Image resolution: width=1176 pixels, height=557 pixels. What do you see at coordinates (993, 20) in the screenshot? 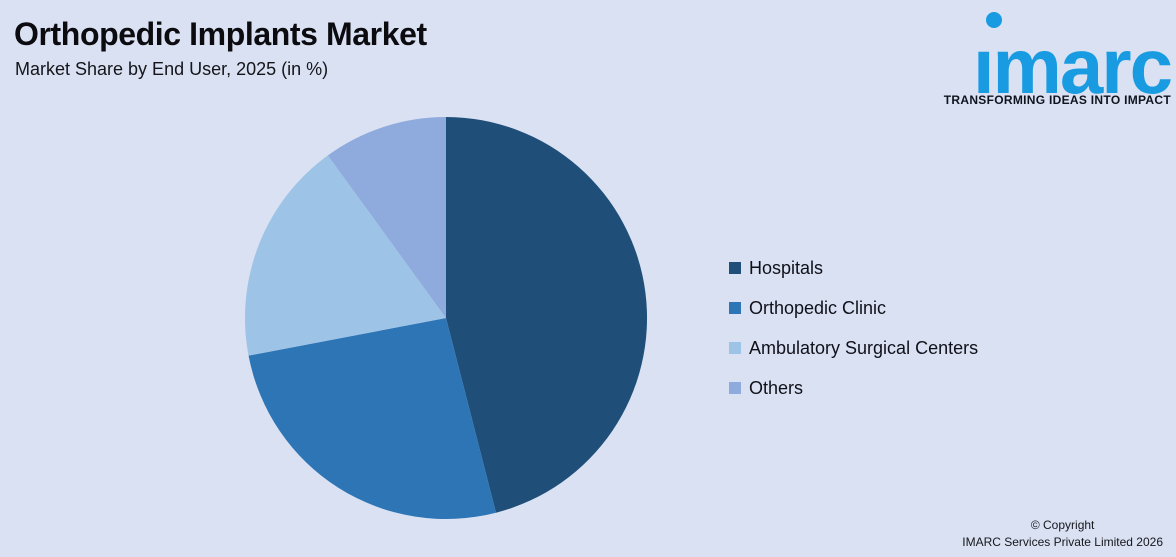
I see `logo-i-dot-icon` at bounding box center [993, 20].